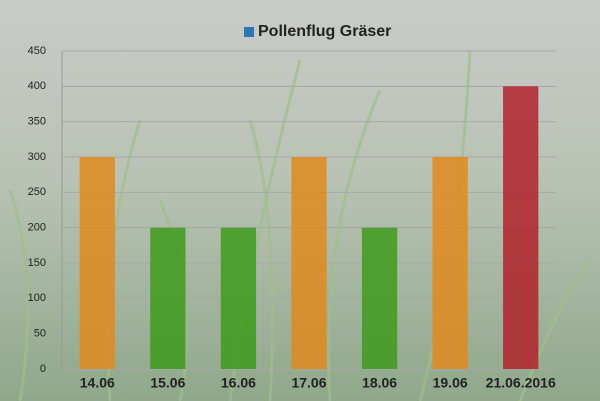  Describe the element at coordinates (167, 383) in the screenshot. I see `x-tick-label: 15.06` at that location.